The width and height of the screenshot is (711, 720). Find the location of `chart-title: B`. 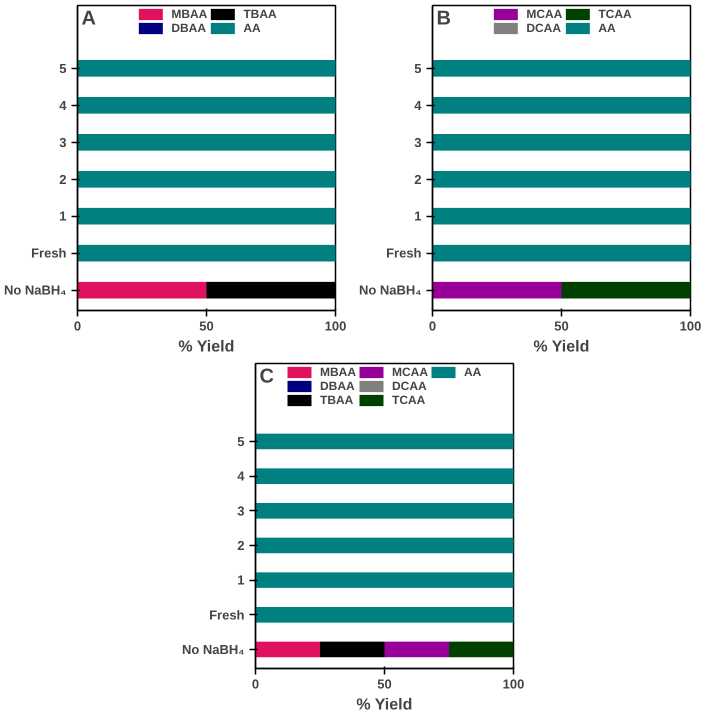

chart-title: B is located at coordinates (443, 19).